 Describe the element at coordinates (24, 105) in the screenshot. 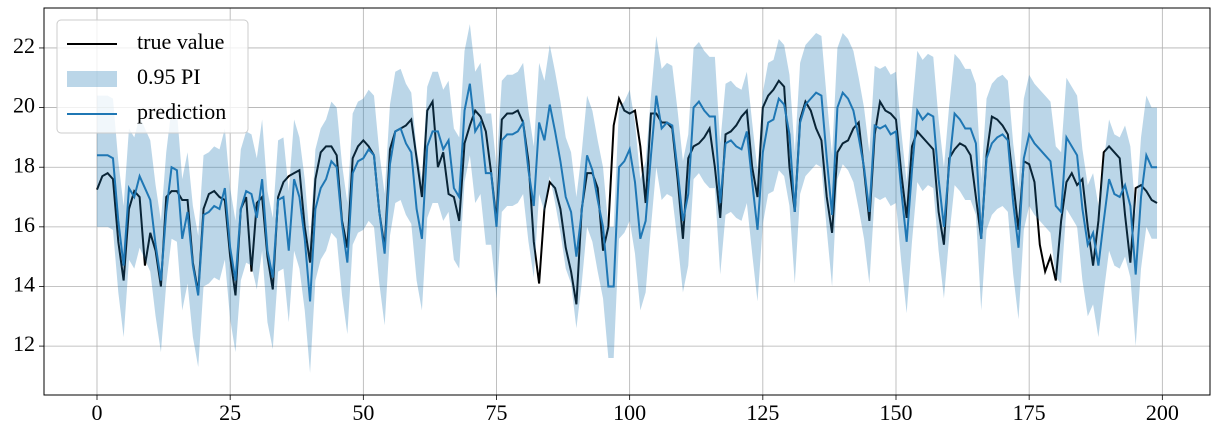

I see `y-tick-label: 20` at that location.